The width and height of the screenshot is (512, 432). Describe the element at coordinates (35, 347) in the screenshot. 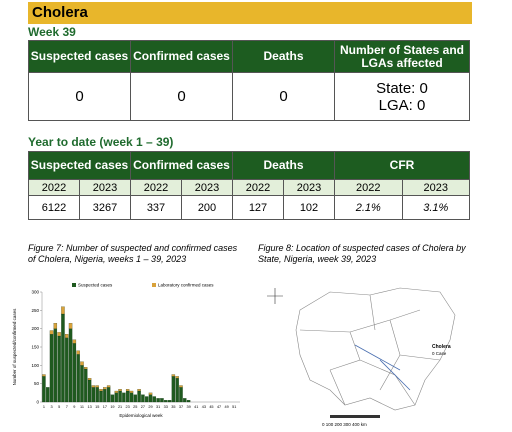

I see `y-tick-label: 150` at that location.